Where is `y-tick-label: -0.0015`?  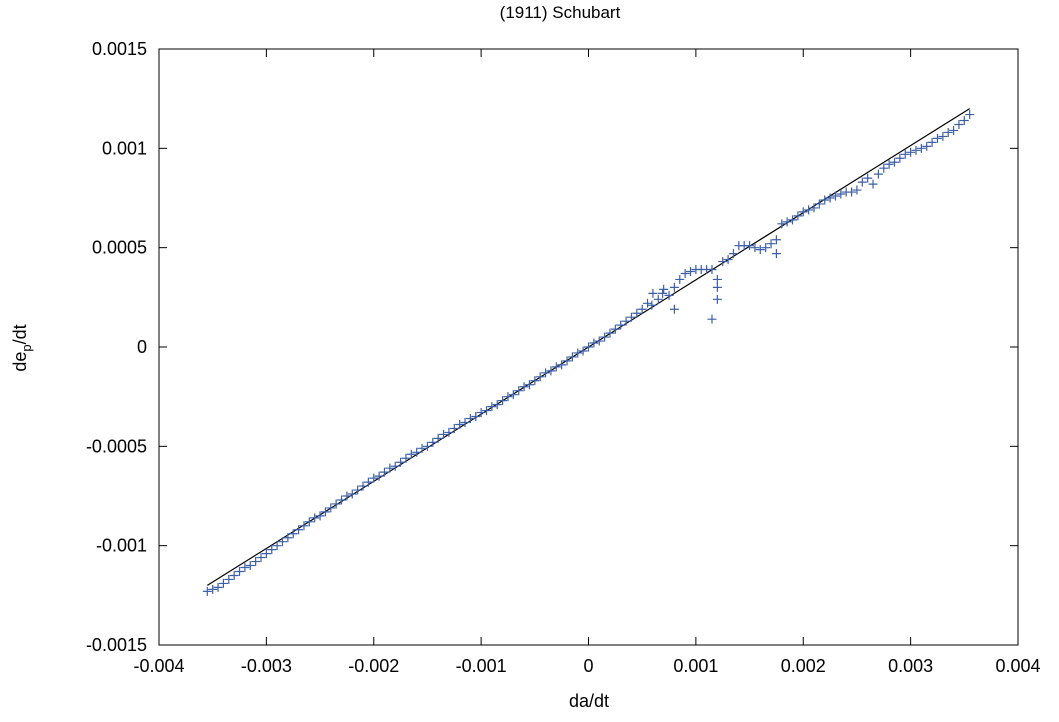 y-tick-label: -0.0015 is located at coordinates (116, 645).